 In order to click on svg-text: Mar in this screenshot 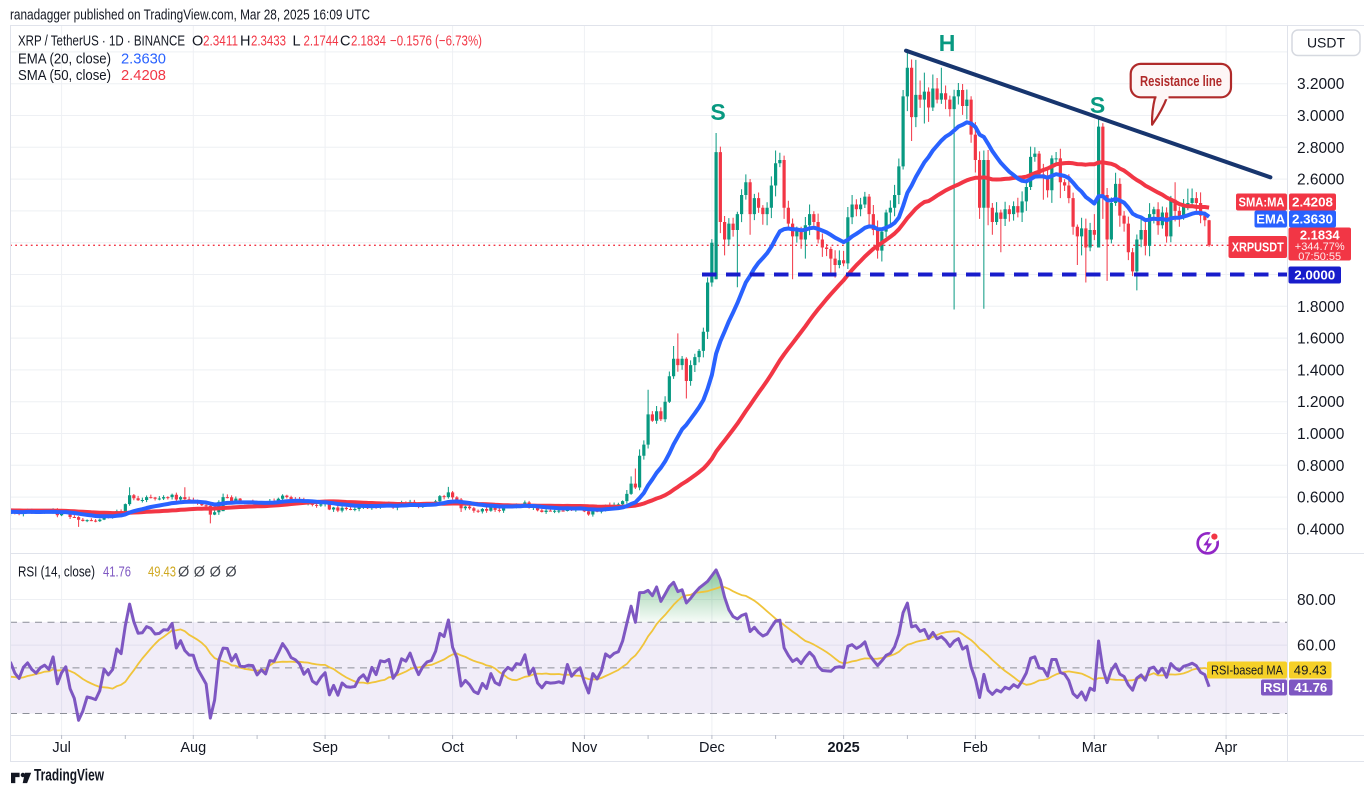, I will do `click(1094, 748)`.